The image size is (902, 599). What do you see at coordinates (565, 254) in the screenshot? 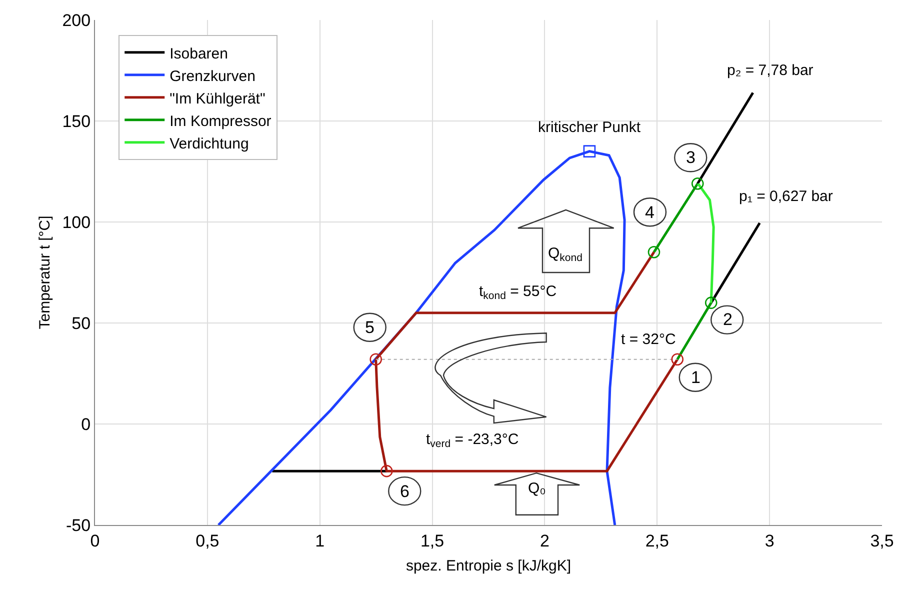
I see `annotation: Q$_{kond}$` at bounding box center [565, 254].